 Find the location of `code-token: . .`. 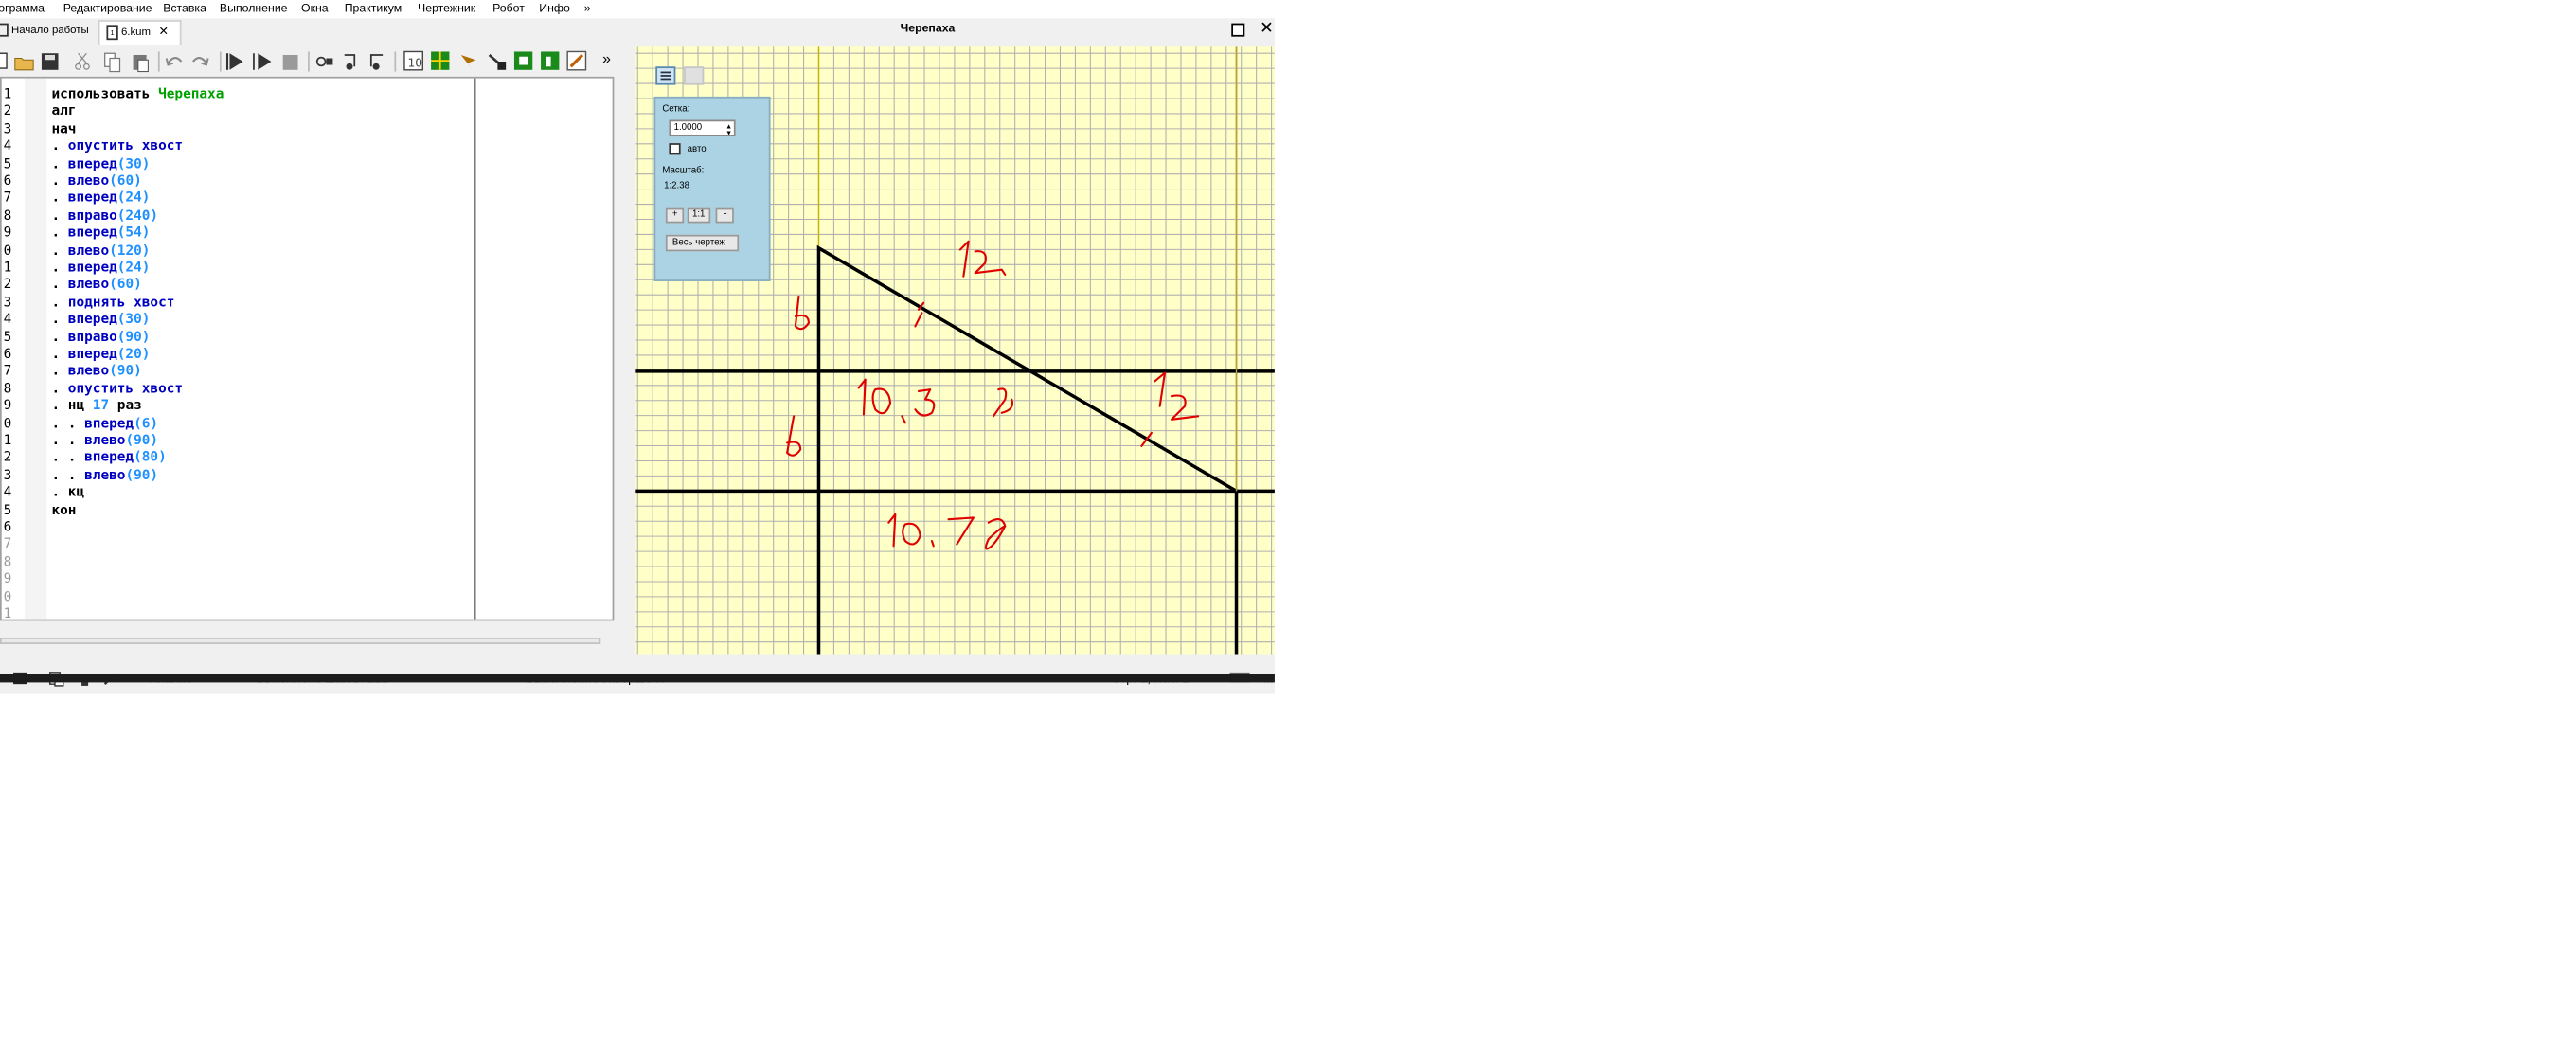

code-token: . . is located at coordinates (68, 474).